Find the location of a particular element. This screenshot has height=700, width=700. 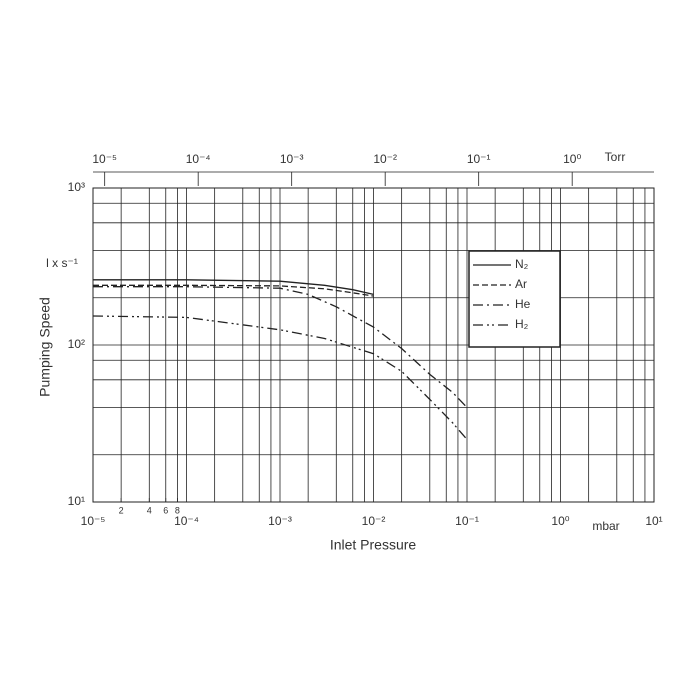

x2-tick-label: 10⁻³ is located at coordinates (292, 159).